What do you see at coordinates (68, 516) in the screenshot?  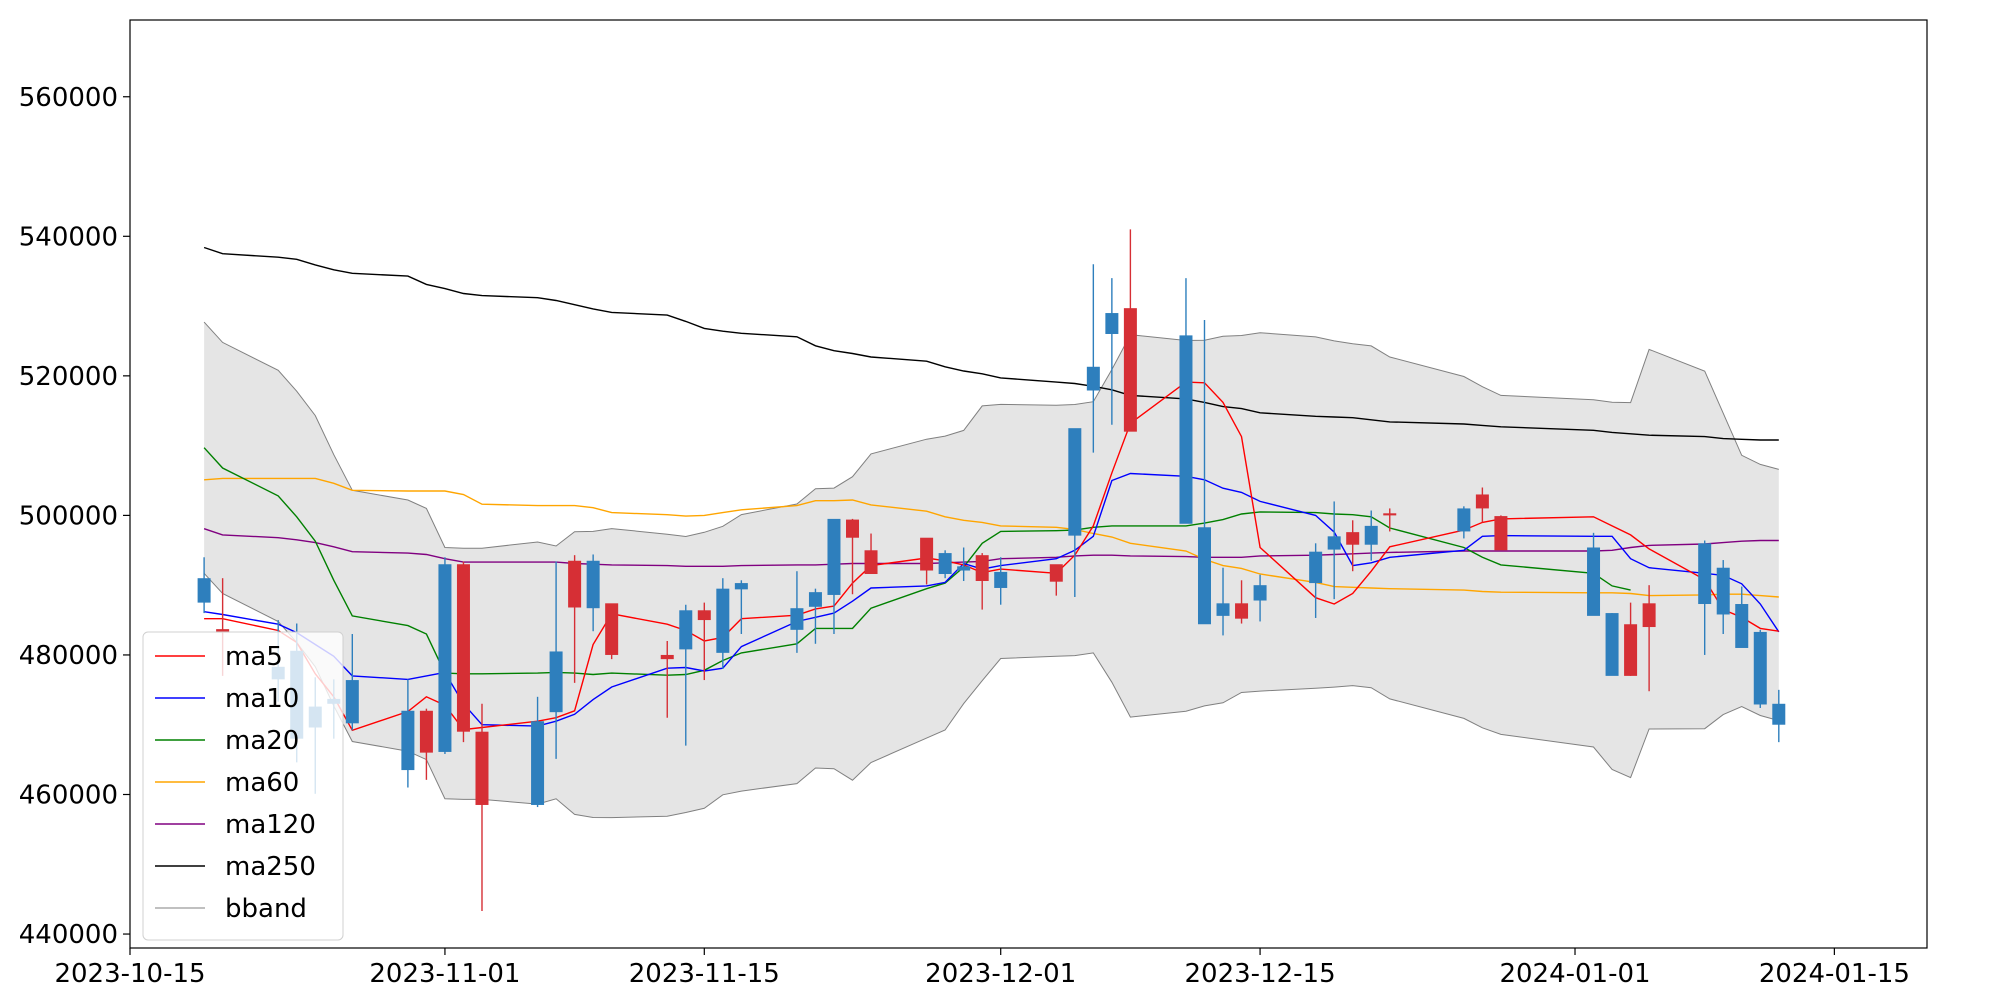 I see `y-tick-label: 500000` at bounding box center [68, 516].